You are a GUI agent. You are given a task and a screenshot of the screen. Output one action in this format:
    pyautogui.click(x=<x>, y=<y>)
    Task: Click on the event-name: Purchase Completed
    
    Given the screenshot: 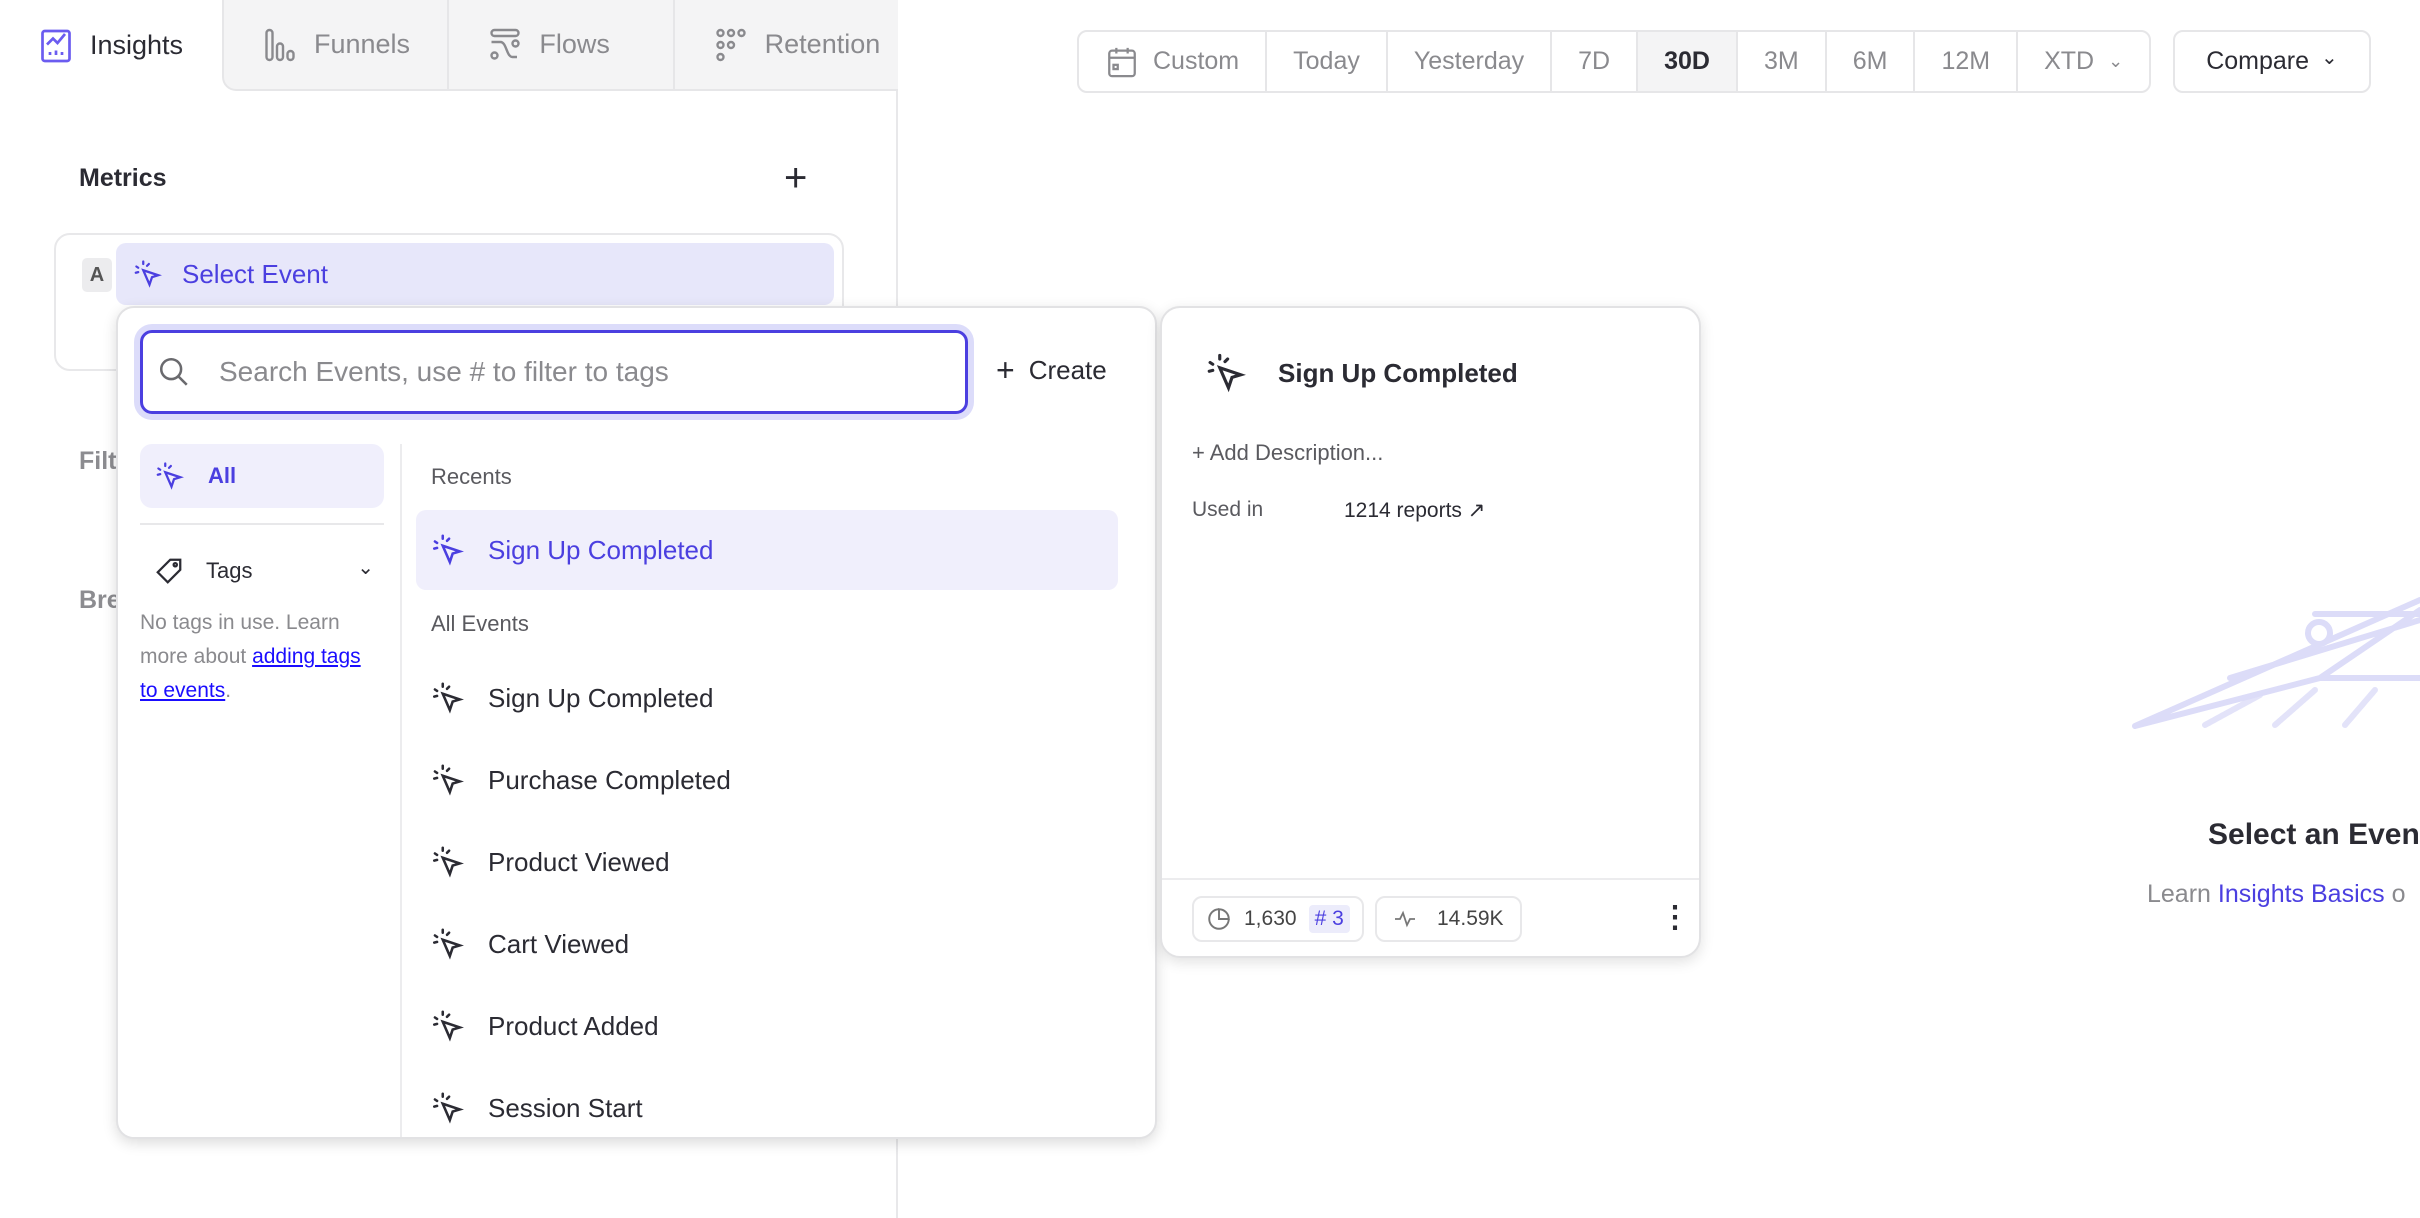 What is the action you would take?
    pyautogui.click(x=609, y=779)
    